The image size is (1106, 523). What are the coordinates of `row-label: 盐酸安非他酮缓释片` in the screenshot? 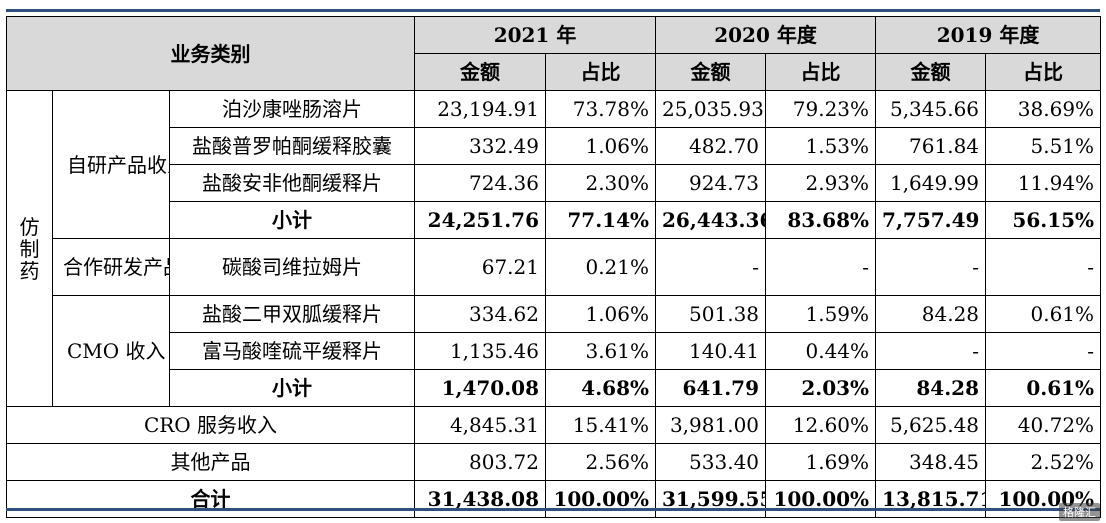 It's located at (292, 183).